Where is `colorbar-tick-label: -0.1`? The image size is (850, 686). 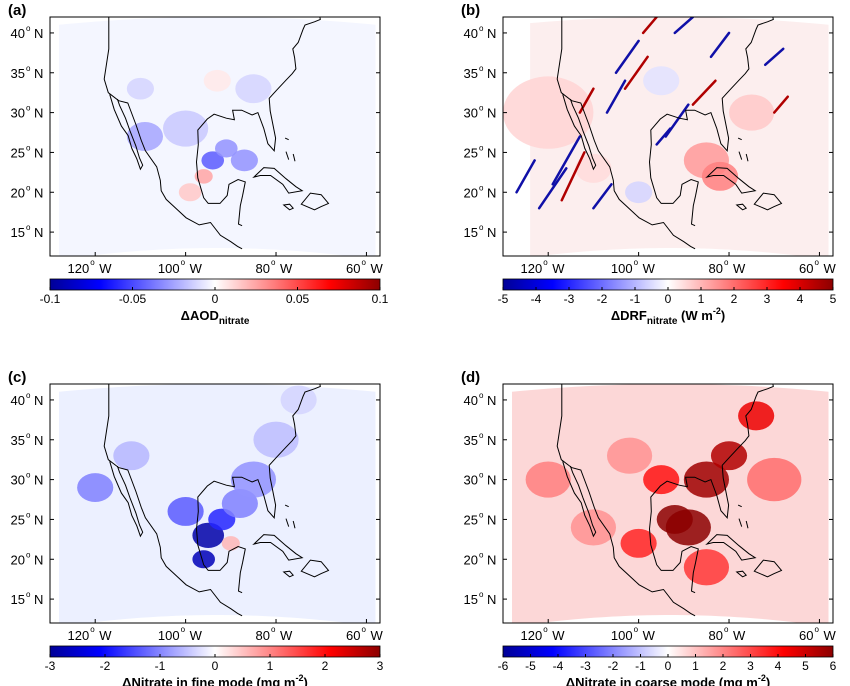
colorbar-tick-label: -0.1 is located at coordinates (50, 299).